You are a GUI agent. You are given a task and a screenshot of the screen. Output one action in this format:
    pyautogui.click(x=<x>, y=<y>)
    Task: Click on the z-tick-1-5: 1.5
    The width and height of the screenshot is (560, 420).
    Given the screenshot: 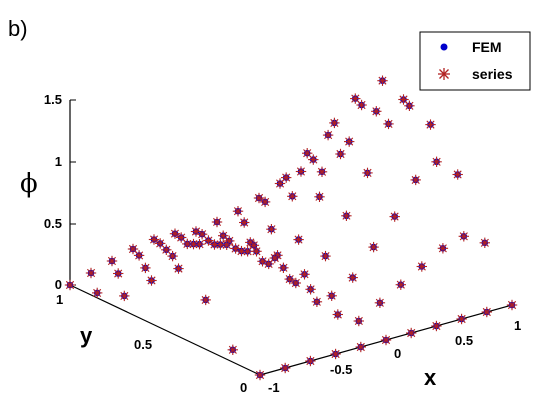 What is the action you would take?
    pyautogui.click(x=53, y=99)
    